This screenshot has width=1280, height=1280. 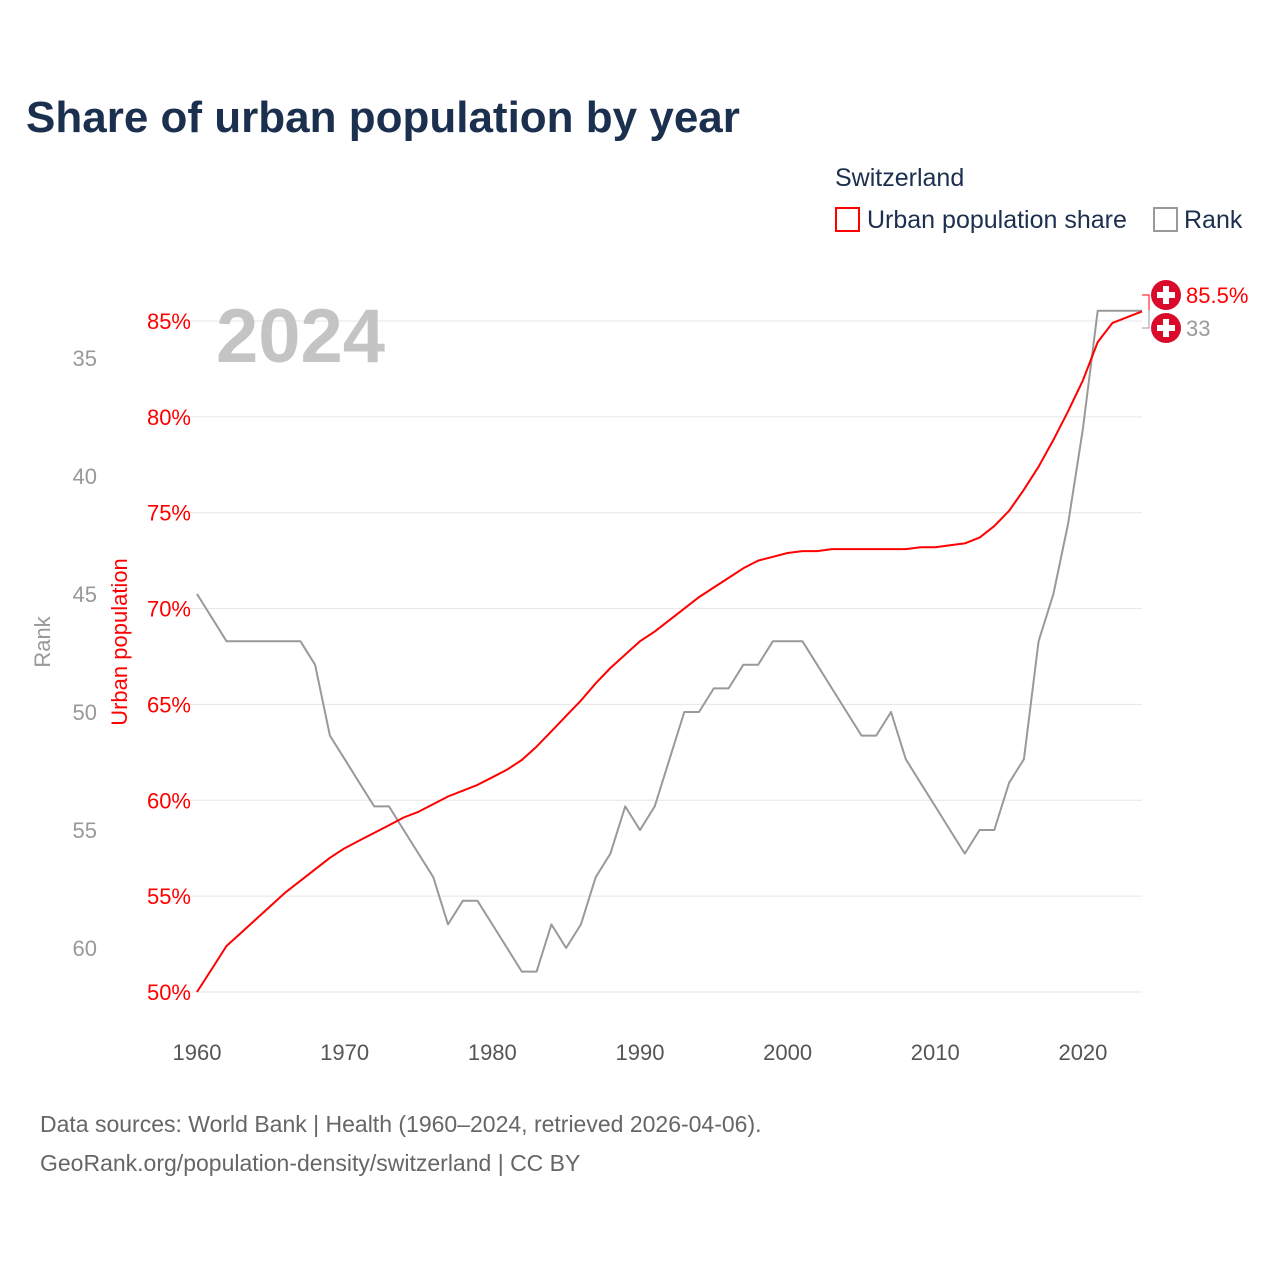 I want to click on x-tick-label: 1970, so click(x=344, y=1052).